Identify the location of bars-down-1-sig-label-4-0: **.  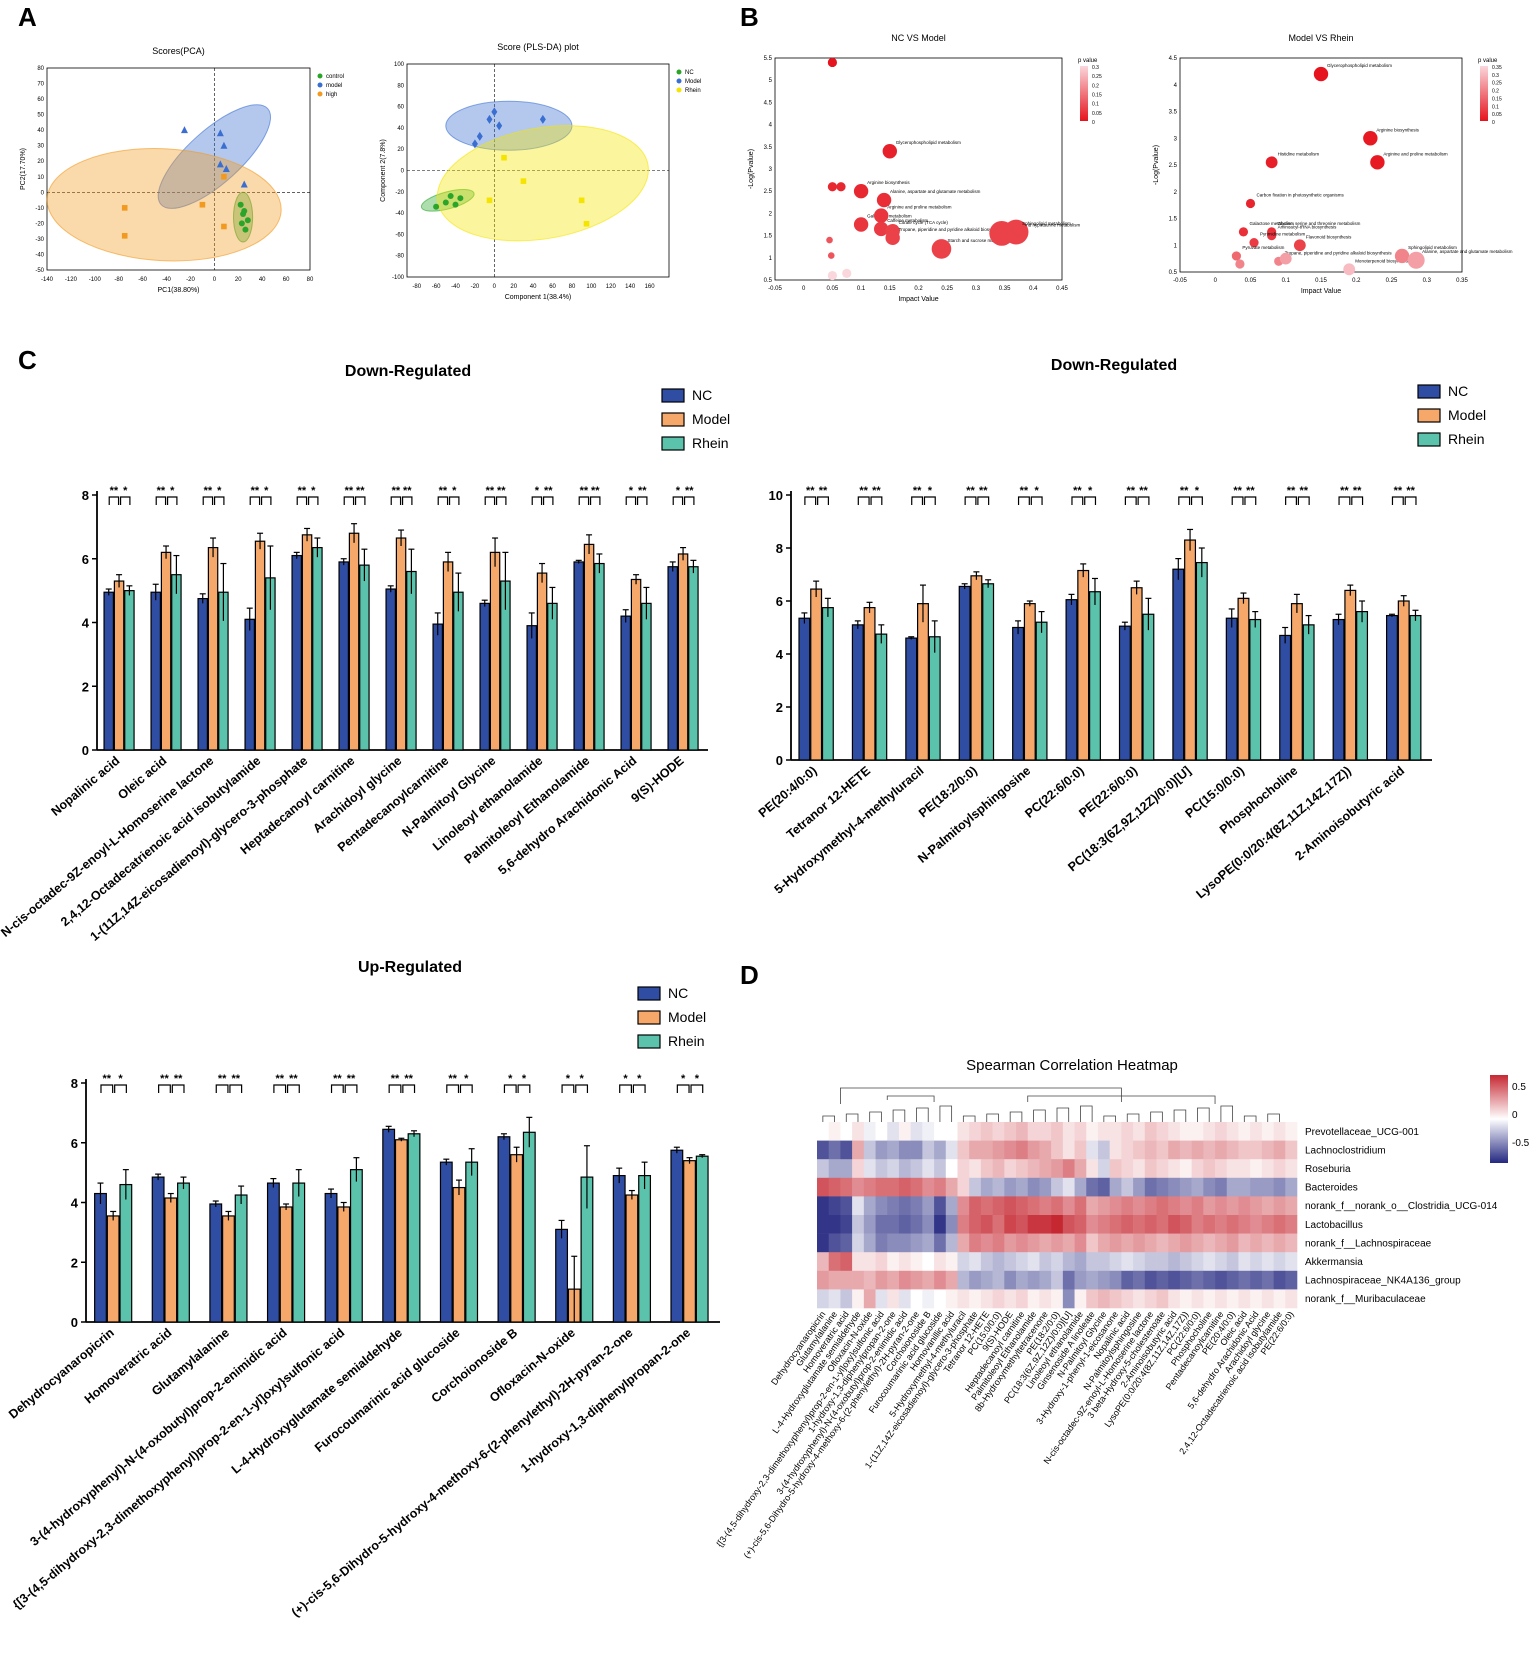
(302, 491).